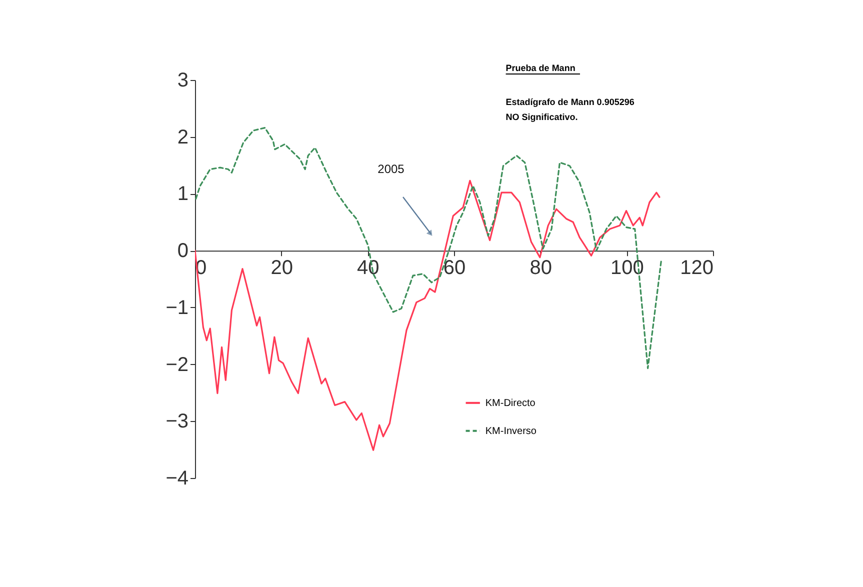  What do you see at coordinates (541, 268) in the screenshot?
I see `x-tick-label: 80` at bounding box center [541, 268].